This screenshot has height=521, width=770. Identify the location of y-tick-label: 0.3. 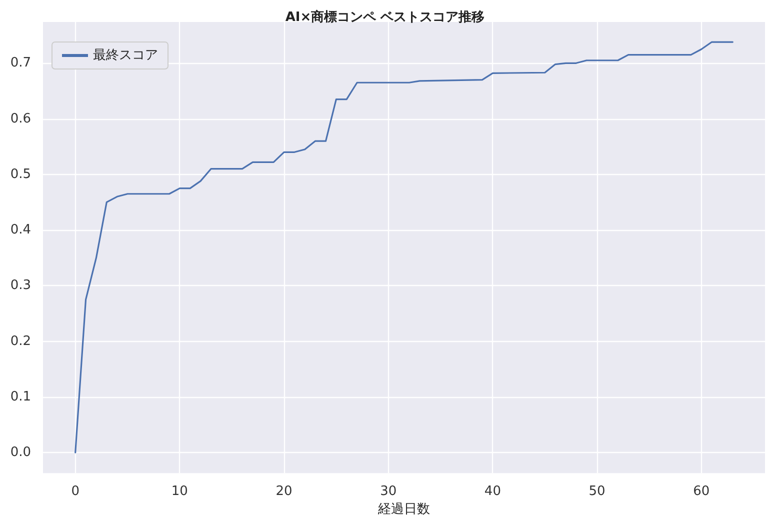
(20, 286).